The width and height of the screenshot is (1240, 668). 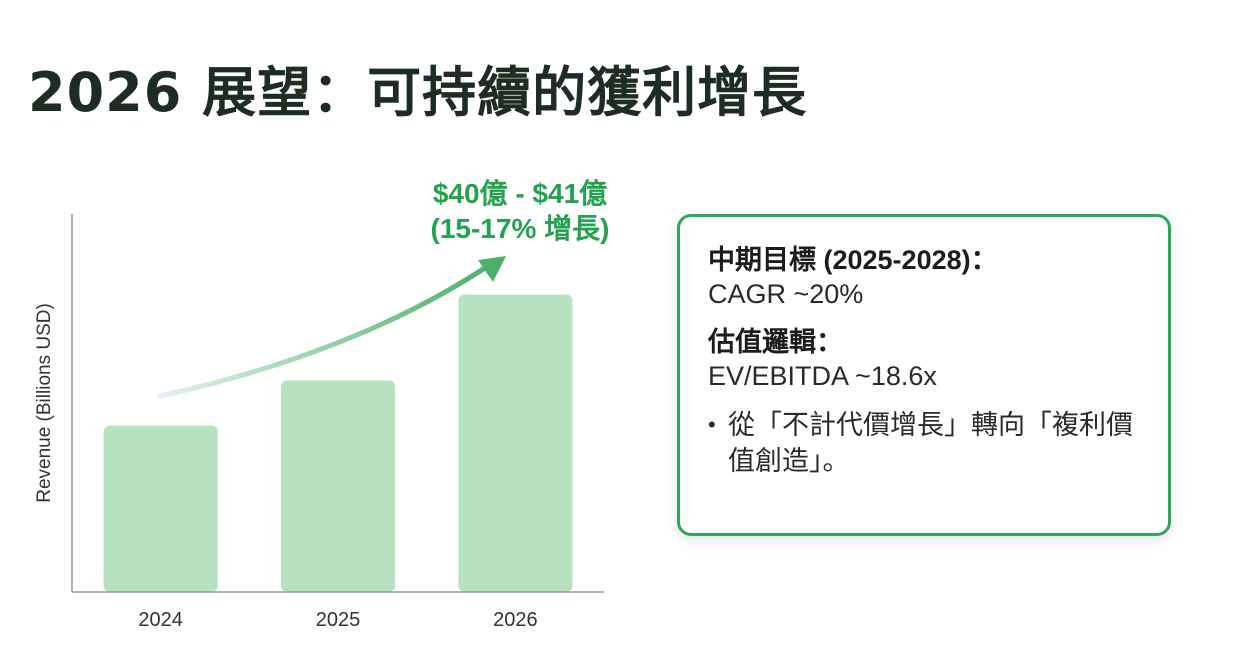 I want to click on valuation-logic-heading: 估值邏輯：, so click(x=775, y=342).